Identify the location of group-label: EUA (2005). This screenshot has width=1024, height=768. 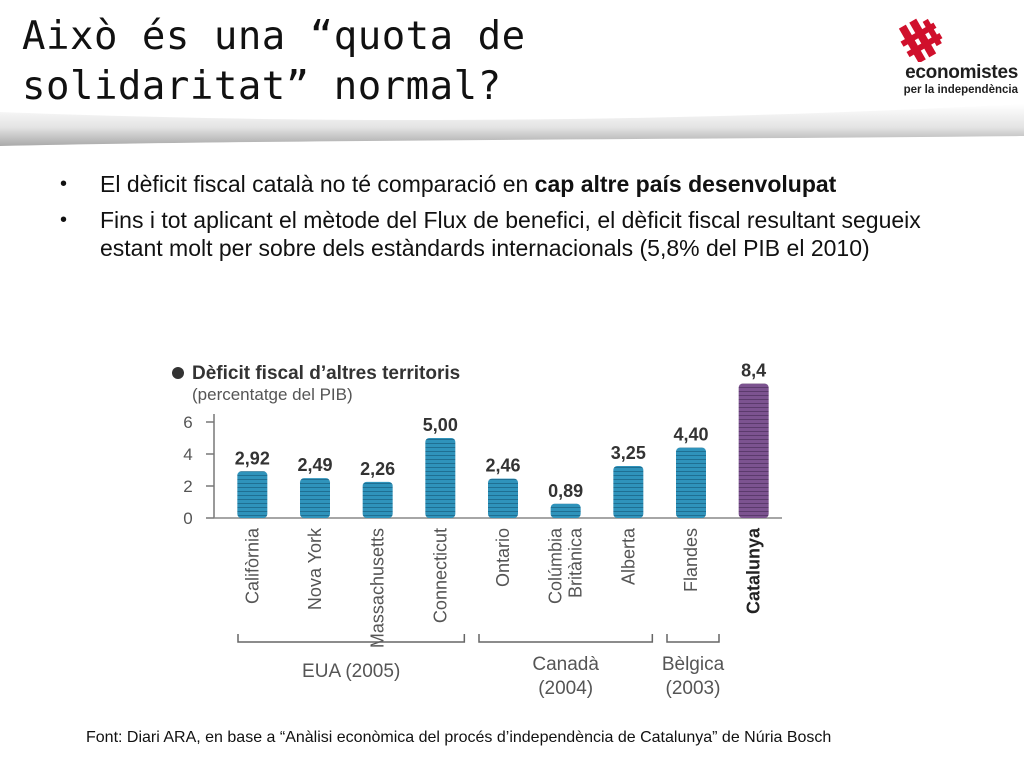
(351, 671).